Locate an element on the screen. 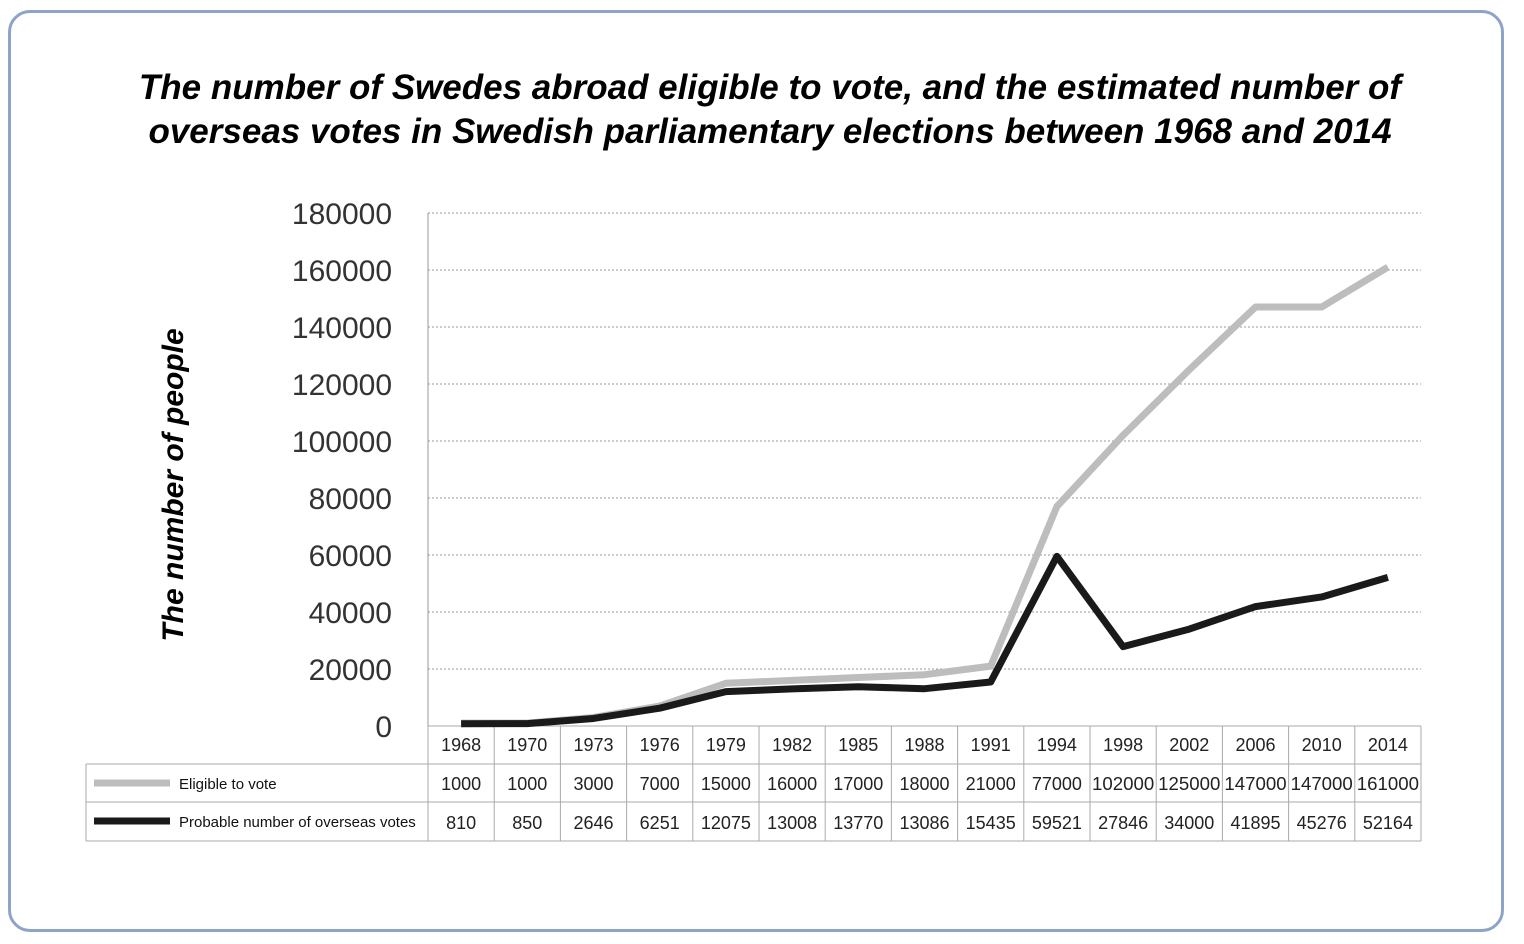 The height and width of the screenshot is (944, 1524). x-tick-label: 1970 is located at coordinates (527, 745).